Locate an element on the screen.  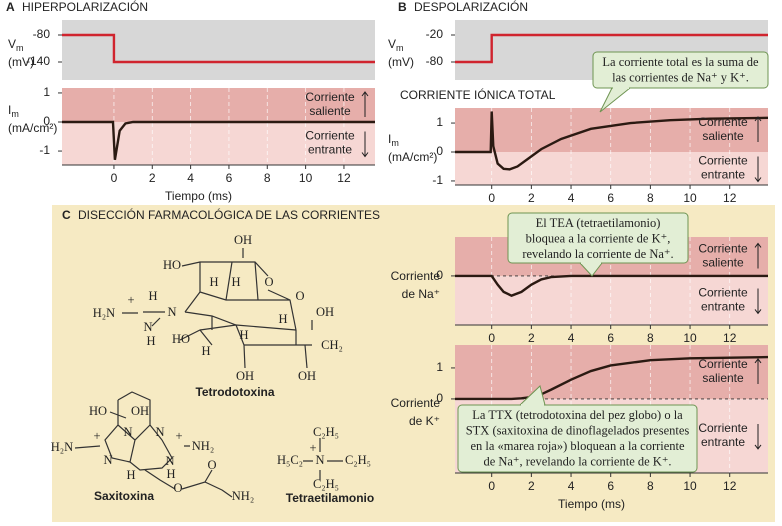
callout-text: La corriente total es la suma de is located at coordinates (680, 62).